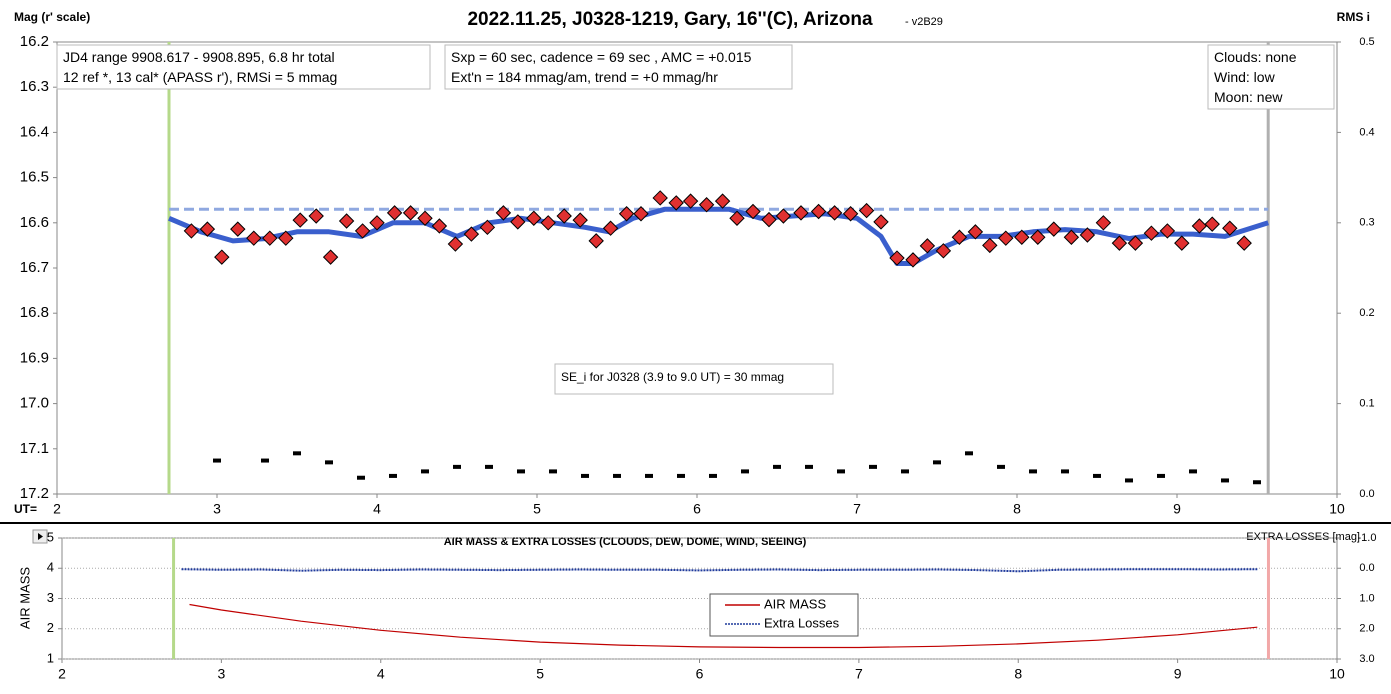  Describe the element at coordinates (697, 509) in the screenshot. I see `x-tick-label: 6` at that location.